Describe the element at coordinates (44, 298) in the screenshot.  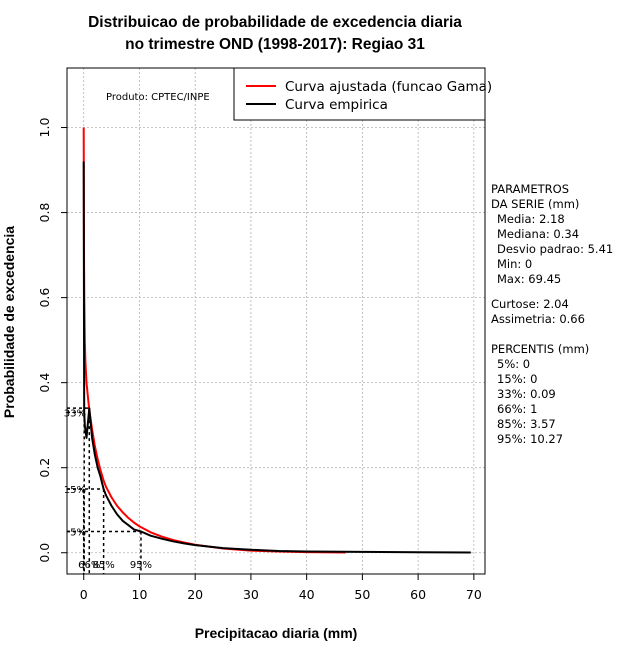
I see `y-tick-label: 0.6` at that location.